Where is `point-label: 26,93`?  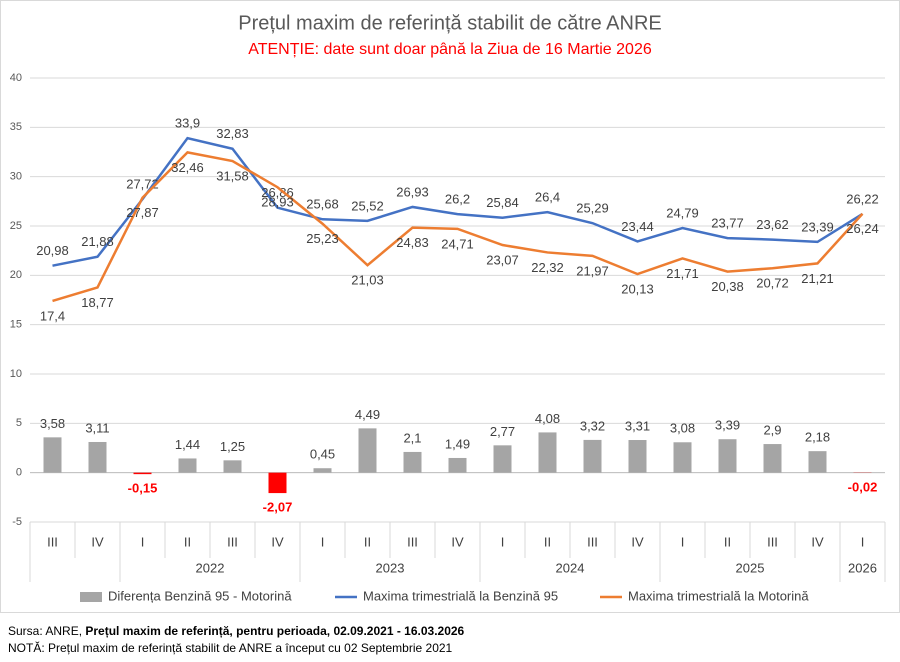
point-label: 26,93 is located at coordinates (412, 191).